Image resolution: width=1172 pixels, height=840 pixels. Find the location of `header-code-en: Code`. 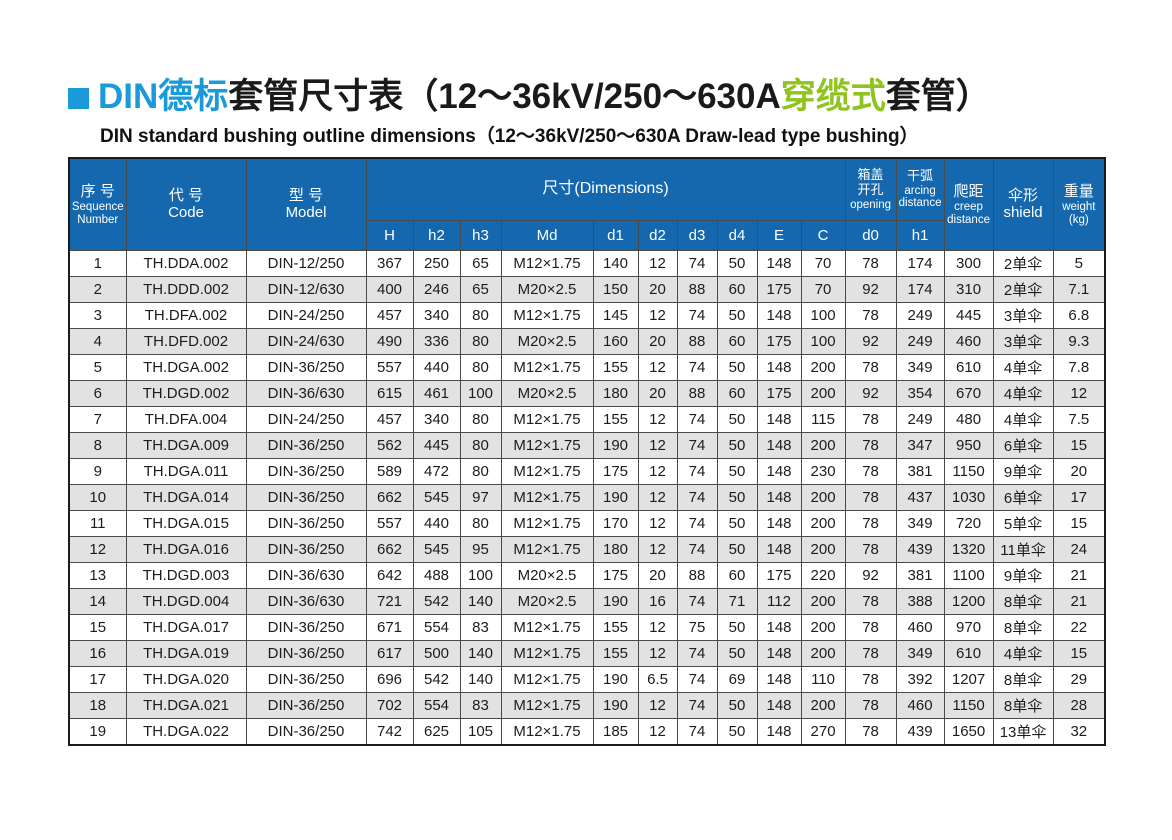

header-code-en: Code is located at coordinates (186, 213).